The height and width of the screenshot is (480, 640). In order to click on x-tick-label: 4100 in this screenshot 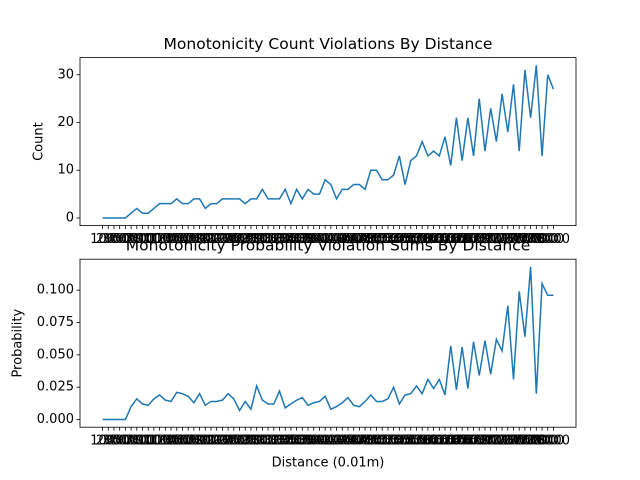, I will do `click(330, 239)`.